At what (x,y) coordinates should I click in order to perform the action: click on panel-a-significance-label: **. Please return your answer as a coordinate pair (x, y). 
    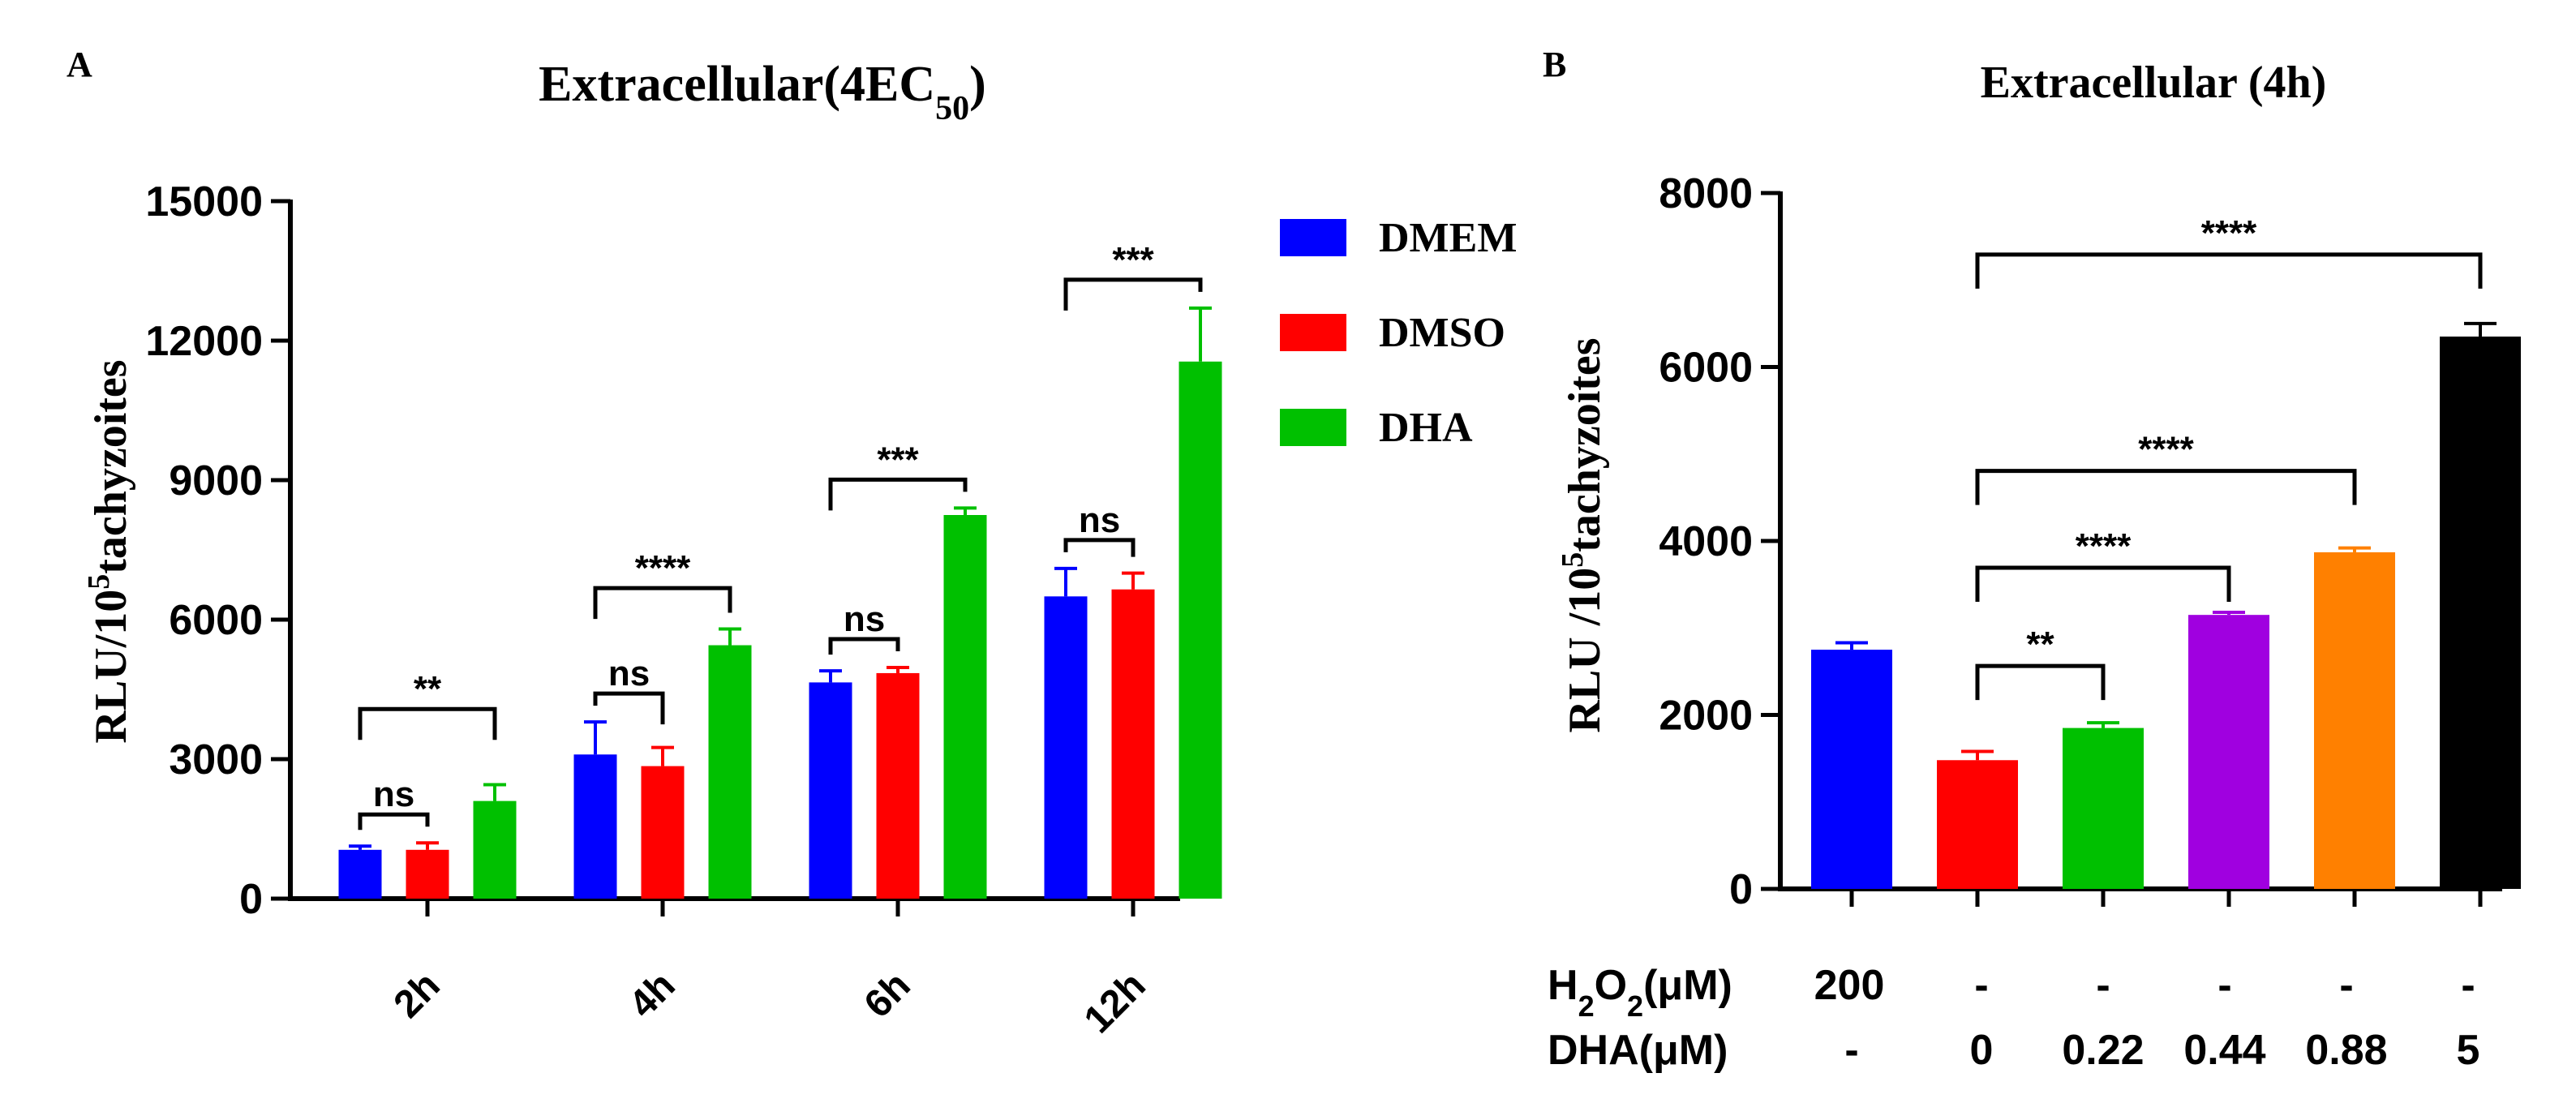
    Looking at the image, I should click on (428, 689).